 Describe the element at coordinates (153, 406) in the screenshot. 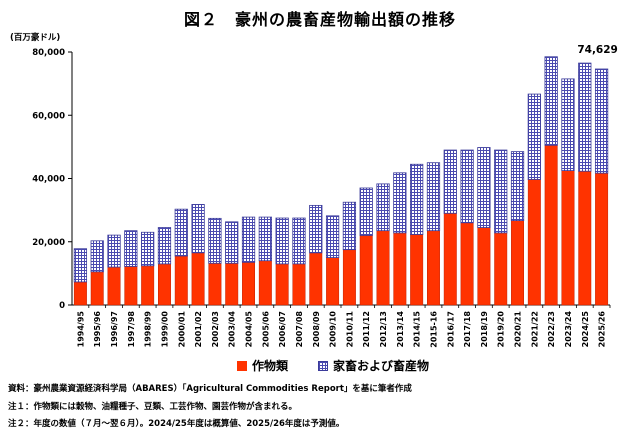

I see `note-1: 注１：作物類には穀物、油糧種子、豆類、工芸作物、園芸作物が含まれる。` at that location.